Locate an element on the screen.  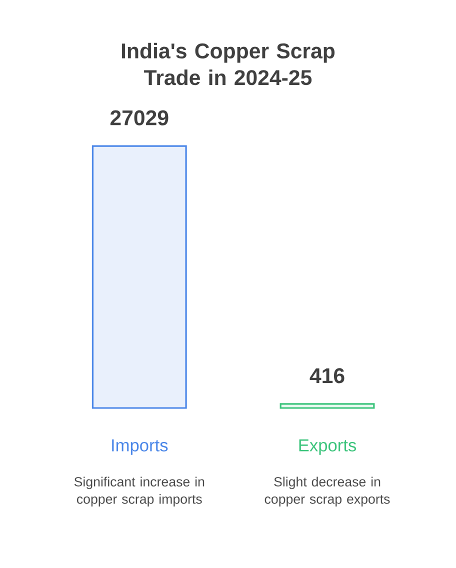
x-tick-label: Exports is located at coordinates (327, 447).